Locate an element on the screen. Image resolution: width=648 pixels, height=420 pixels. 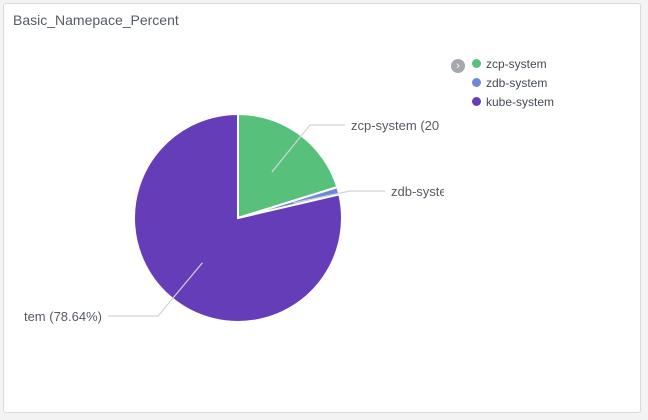
legend-toggle-icon: › is located at coordinates (458, 66).